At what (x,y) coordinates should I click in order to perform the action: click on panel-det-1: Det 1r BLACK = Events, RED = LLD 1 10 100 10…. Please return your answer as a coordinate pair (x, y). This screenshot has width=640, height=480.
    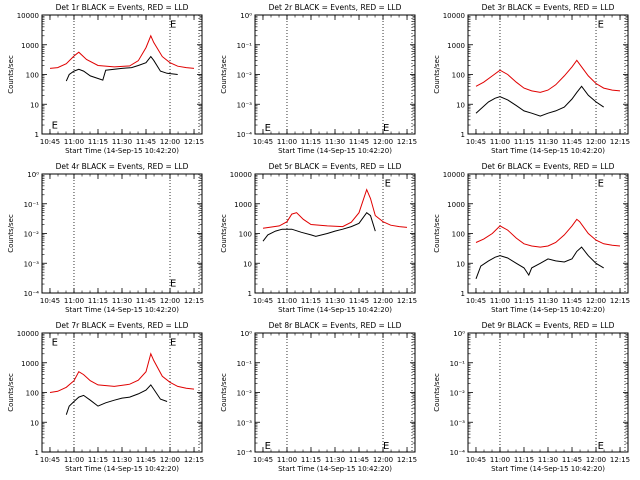
    Looking at the image, I should click on (105, 79).